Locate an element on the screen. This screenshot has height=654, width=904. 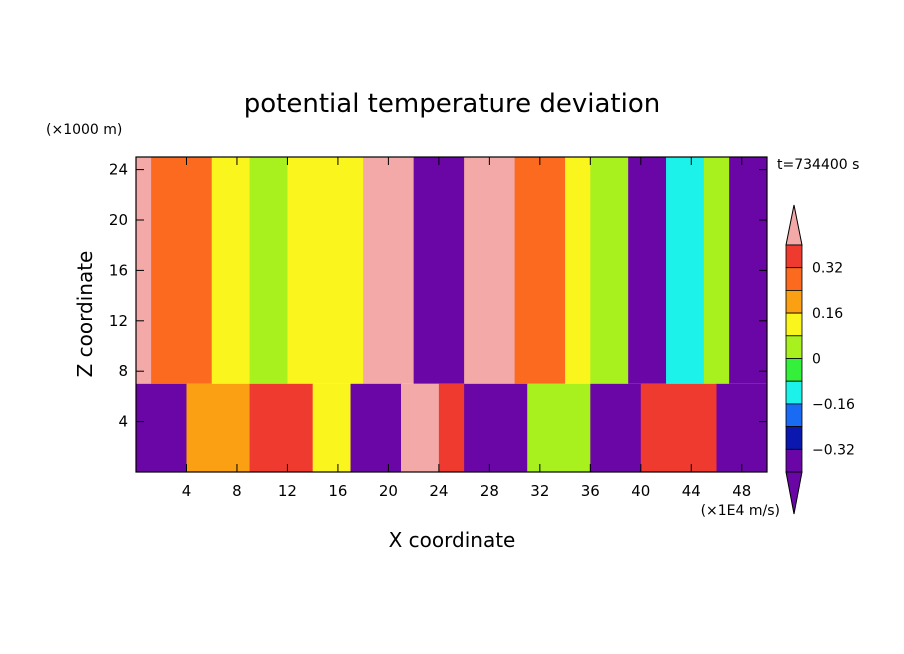
y-tick-label: 8 is located at coordinates (123, 371).